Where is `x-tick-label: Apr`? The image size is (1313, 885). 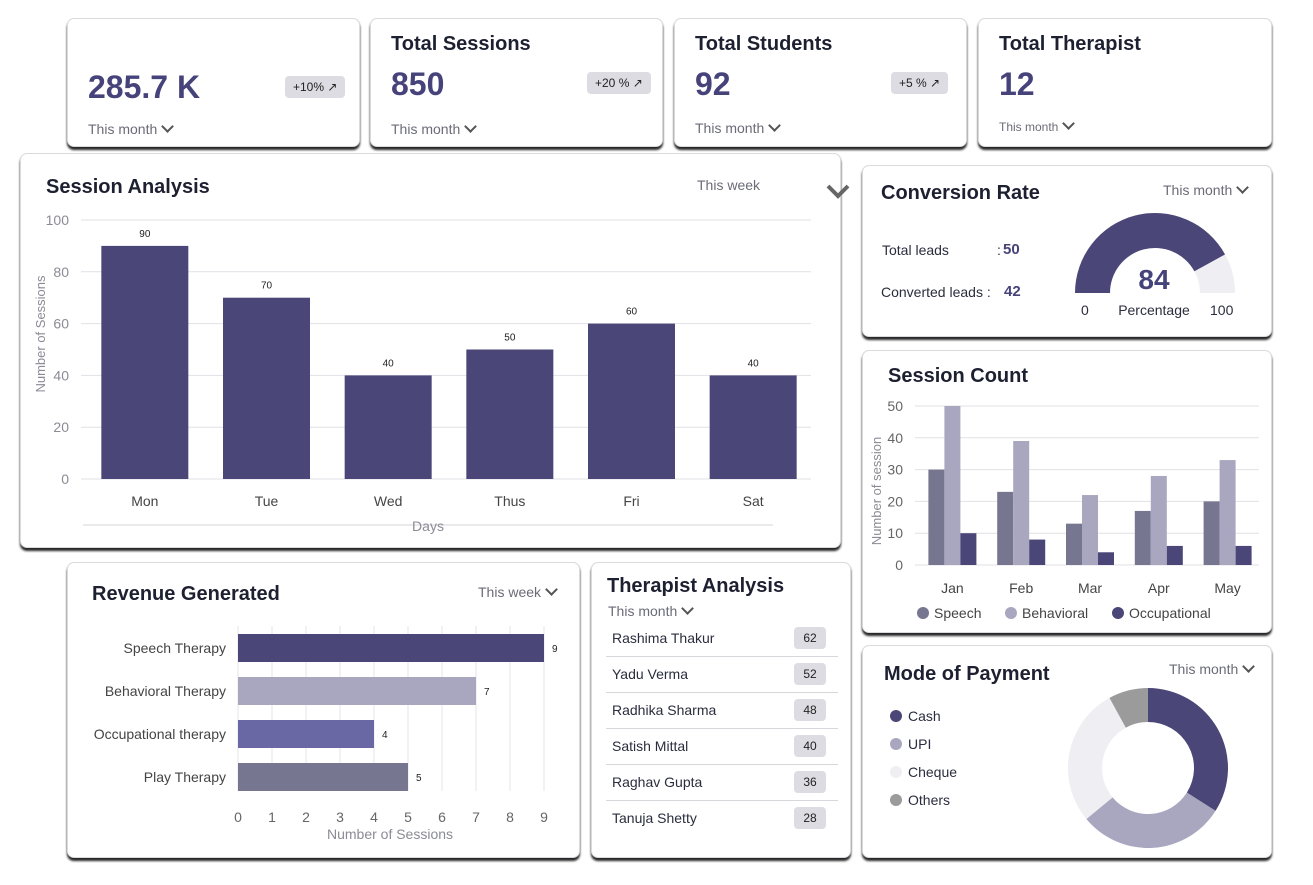
x-tick-label: Apr is located at coordinates (1159, 588).